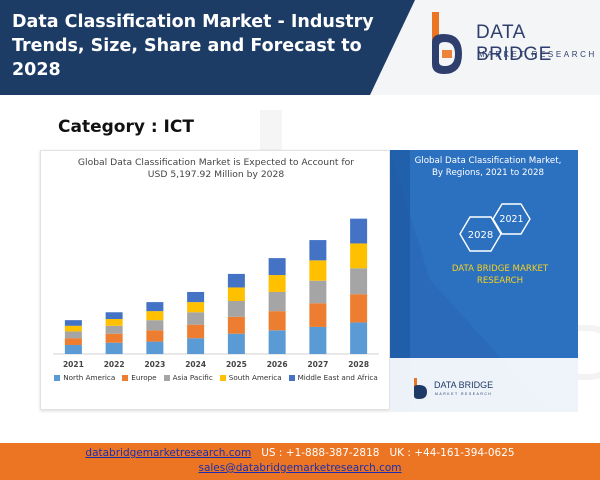 The image size is (600, 480). What do you see at coordinates (447, 43) in the screenshot?
I see `data-bridge-logo-icon` at bounding box center [447, 43].